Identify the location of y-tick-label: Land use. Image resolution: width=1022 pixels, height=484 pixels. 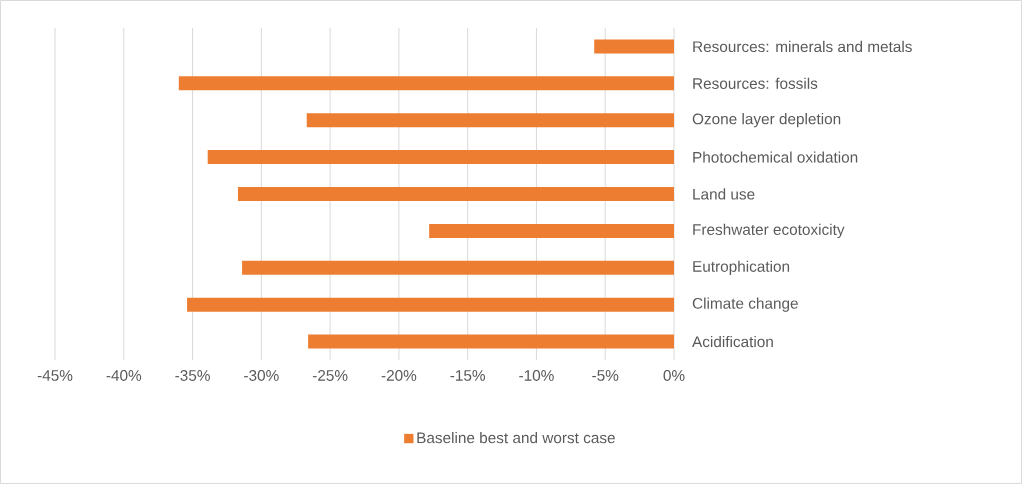
(724, 194).